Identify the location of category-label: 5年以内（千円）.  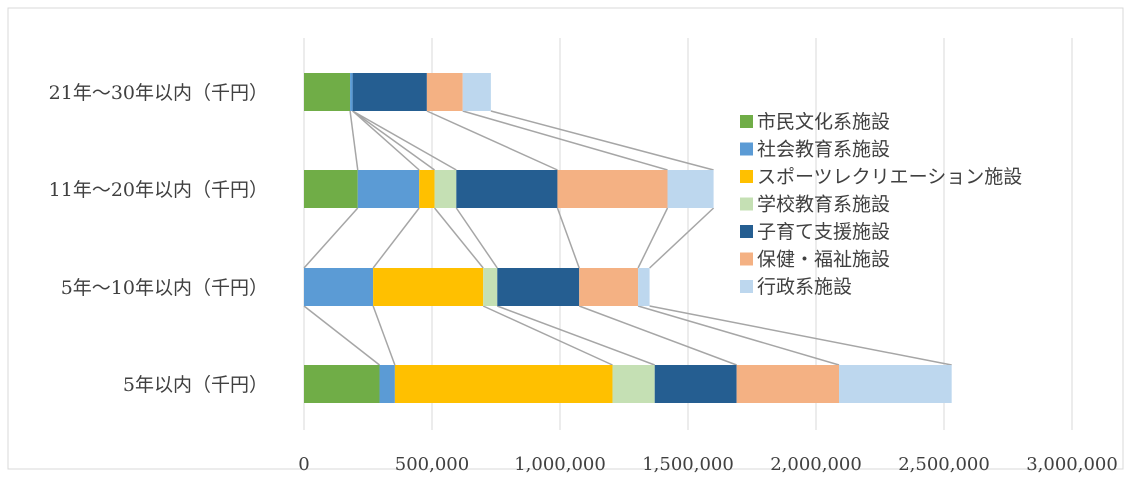
(195, 385).